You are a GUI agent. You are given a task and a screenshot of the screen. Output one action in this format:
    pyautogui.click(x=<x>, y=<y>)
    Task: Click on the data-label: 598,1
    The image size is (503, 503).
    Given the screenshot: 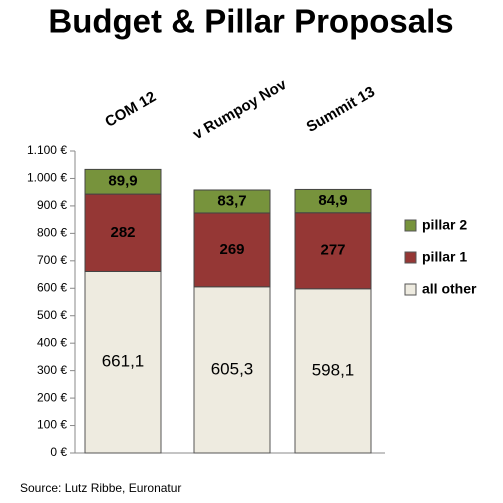 What is the action you would take?
    pyautogui.click(x=333, y=369)
    